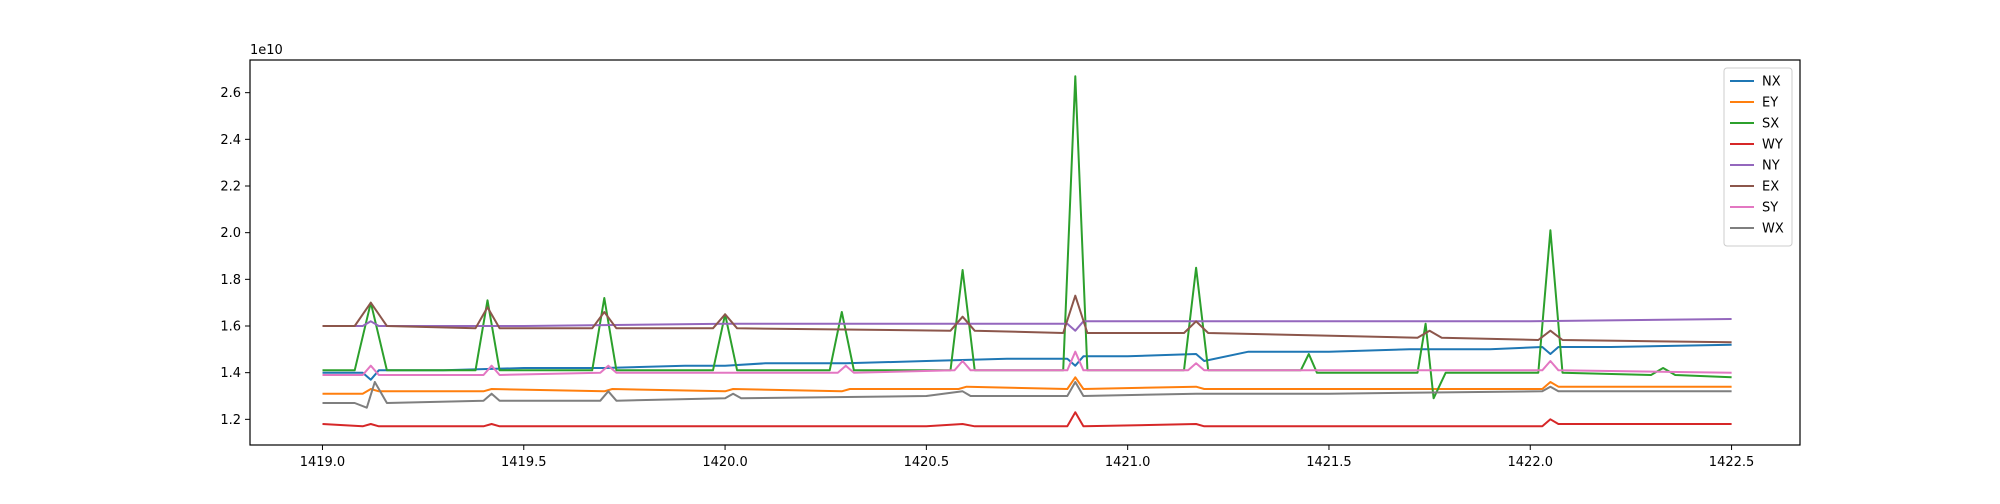 The width and height of the screenshot is (2000, 504). What do you see at coordinates (230, 327) in the screenshot?
I see `y-tick-label: 1.6` at bounding box center [230, 327].